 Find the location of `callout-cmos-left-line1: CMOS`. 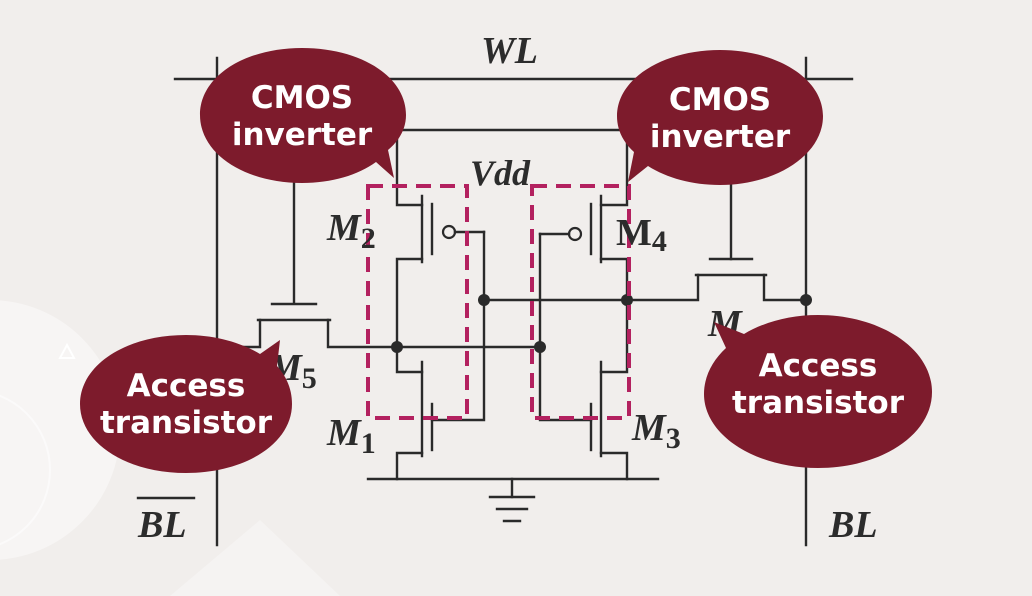

callout-cmos-left-line1: CMOS is located at coordinates (302, 98).